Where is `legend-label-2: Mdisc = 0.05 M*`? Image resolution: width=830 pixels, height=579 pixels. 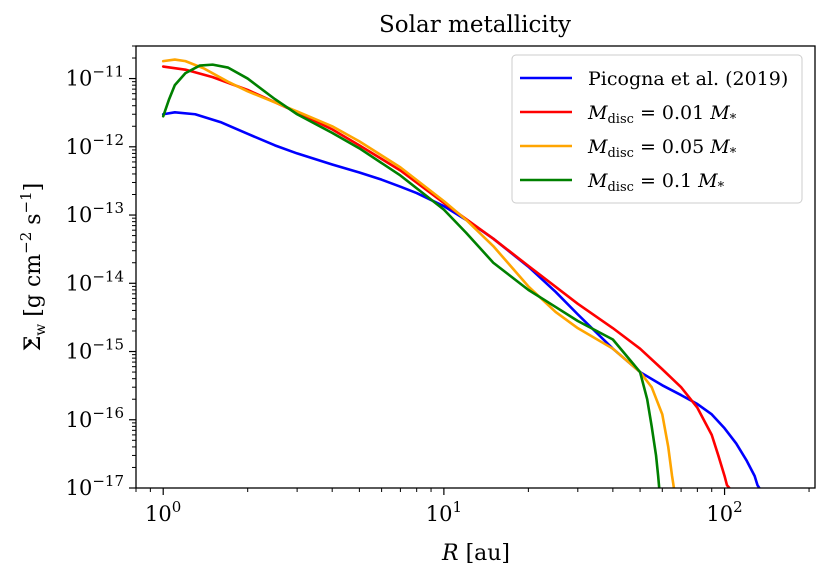
legend-label-2: Mdisc = 0.05 M* is located at coordinates (662, 148).